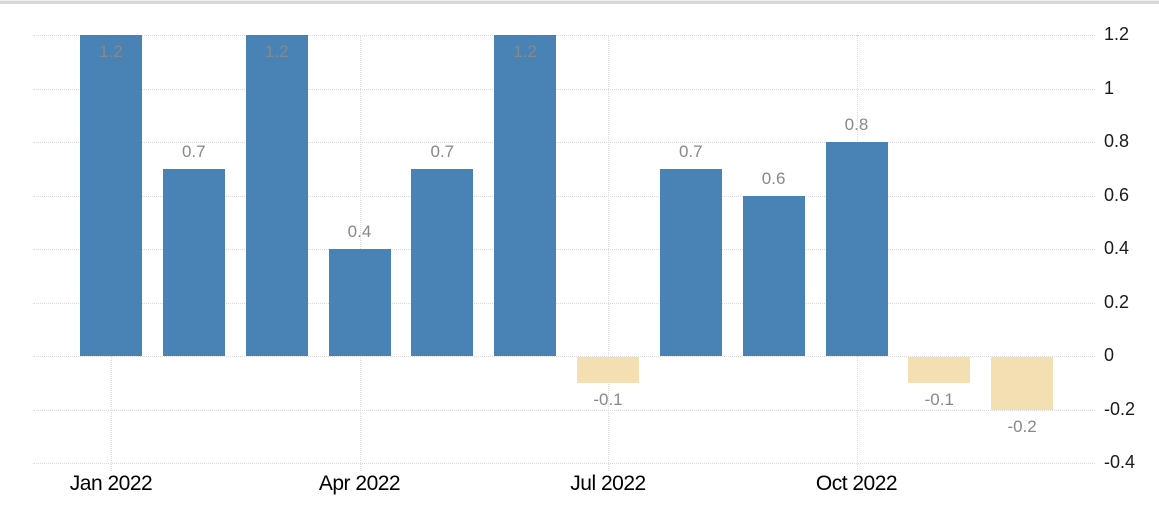 The image size is (1159, 513). What do you see at coordinates (856, 124) in the screenshot?
I see `bar-value-label: 0.8` at bounding box center [856, 124].